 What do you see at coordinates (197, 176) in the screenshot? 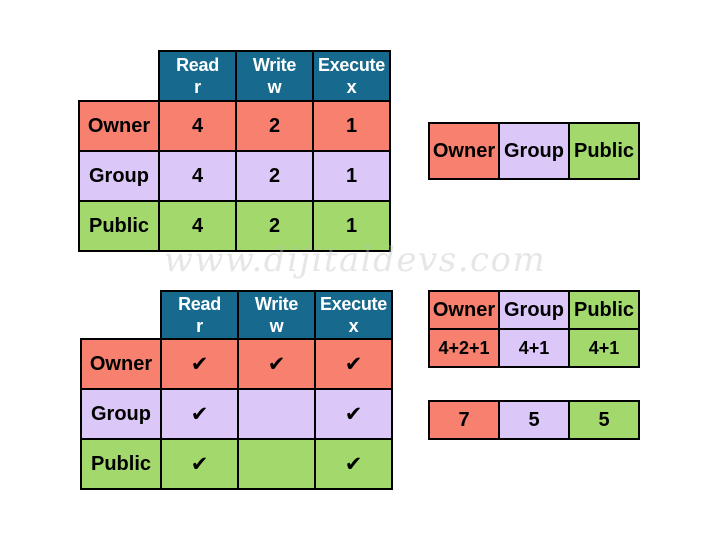
I see `group-read-value: 4` at bounding box center [197, 176].